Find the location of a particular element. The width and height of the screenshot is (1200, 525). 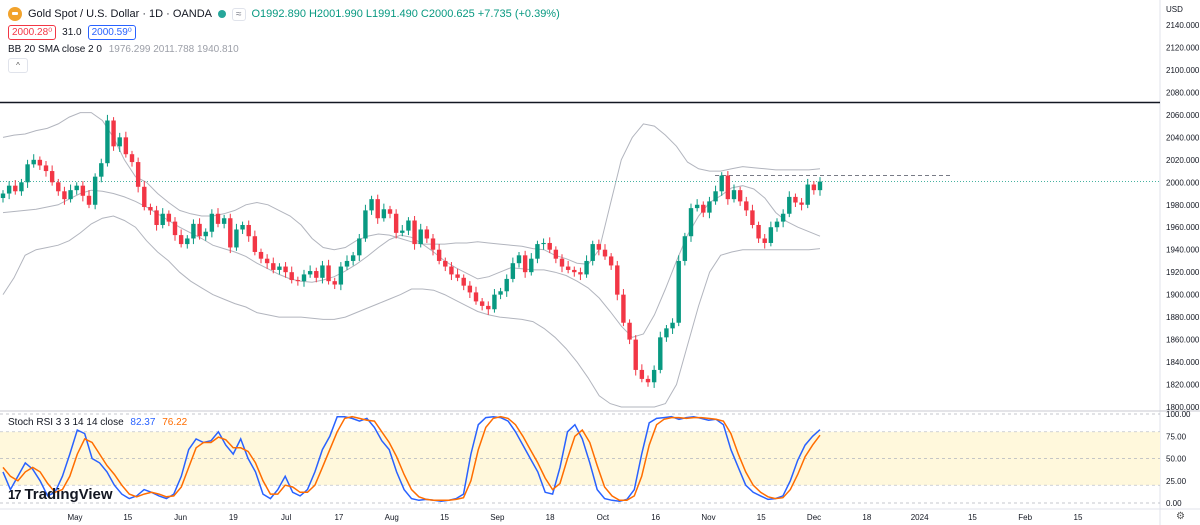

compare-icon: ≈ is located at coordinates (239, 14).